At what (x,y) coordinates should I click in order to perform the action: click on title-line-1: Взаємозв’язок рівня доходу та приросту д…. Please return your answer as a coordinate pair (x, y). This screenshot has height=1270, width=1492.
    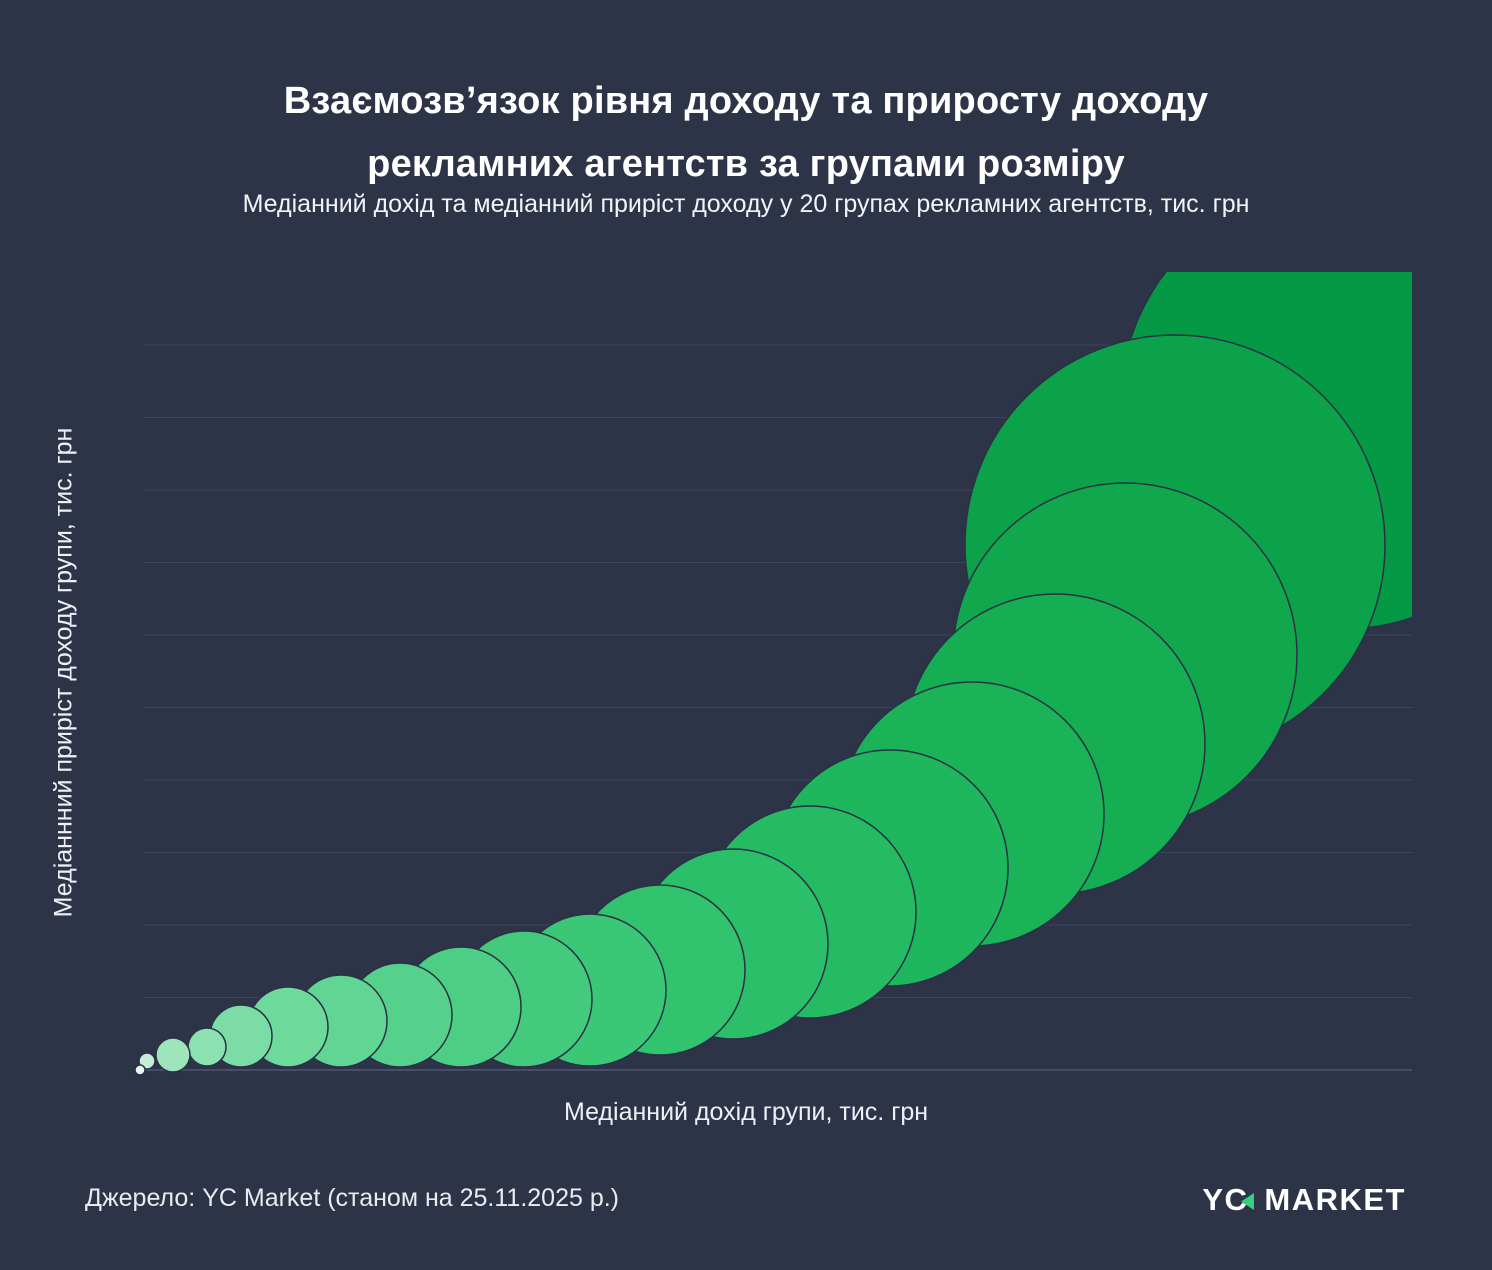
    Looking at the image, I should click on (746, 101).